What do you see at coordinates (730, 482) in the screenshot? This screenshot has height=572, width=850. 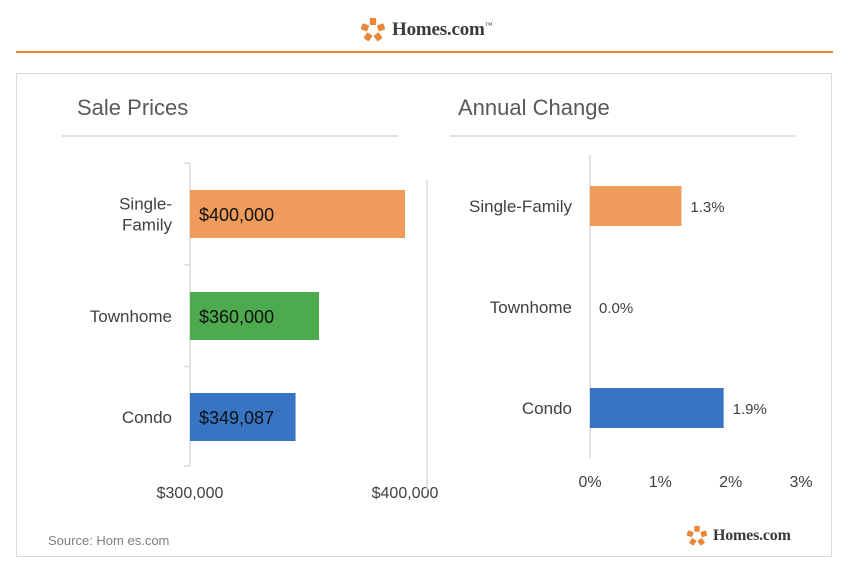 I see `annual-change-x-tick-label: 2%` at bounding box center [730, 482].